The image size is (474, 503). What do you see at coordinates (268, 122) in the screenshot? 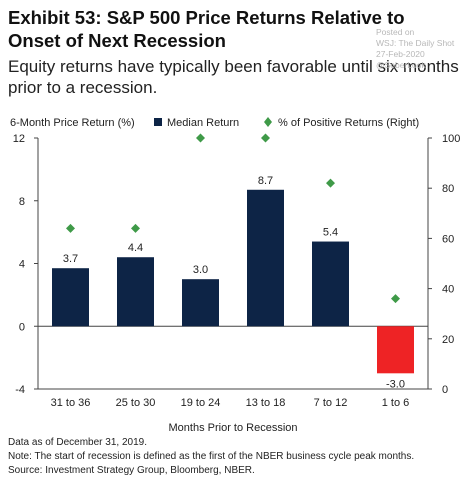
I see `legend-diamond-marker` at bounding box center [268, 122].